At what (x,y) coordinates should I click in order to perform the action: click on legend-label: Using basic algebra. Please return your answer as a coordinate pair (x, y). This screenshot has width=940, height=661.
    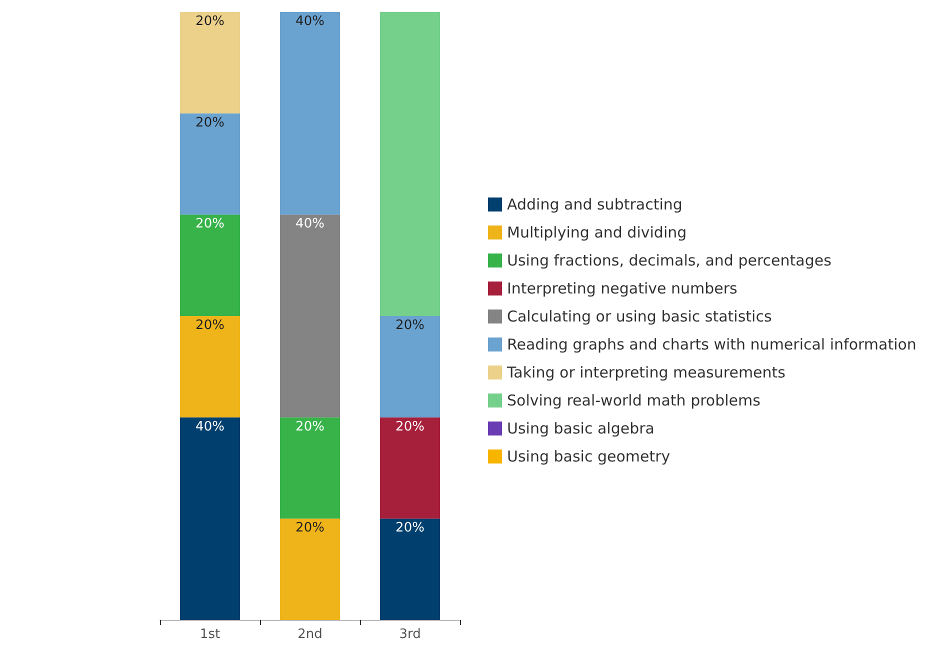
    Looking at the image, I should click on (580, 429).